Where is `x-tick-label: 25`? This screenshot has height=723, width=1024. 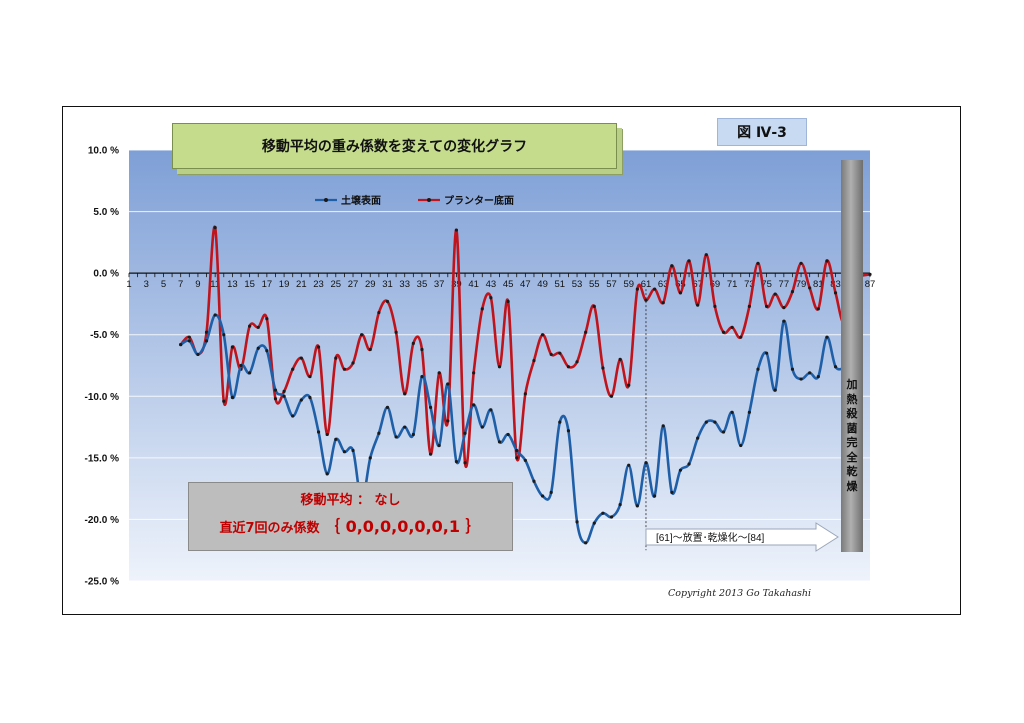 x-tick-label: 25 is located at coordinates (336, 284).